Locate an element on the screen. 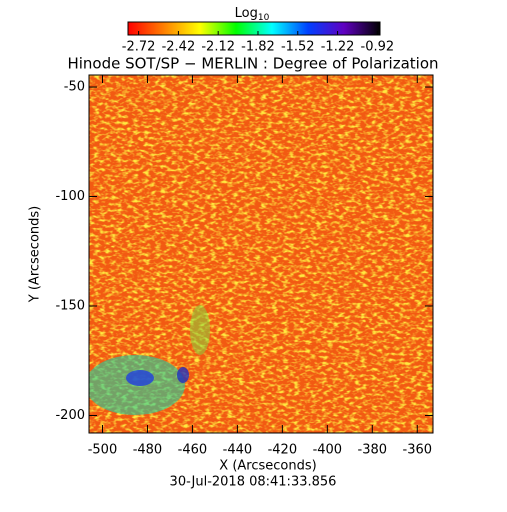 This screenshot has width=507, height=512. colorbar-title-text: Log is located at coordinates (246, 13).